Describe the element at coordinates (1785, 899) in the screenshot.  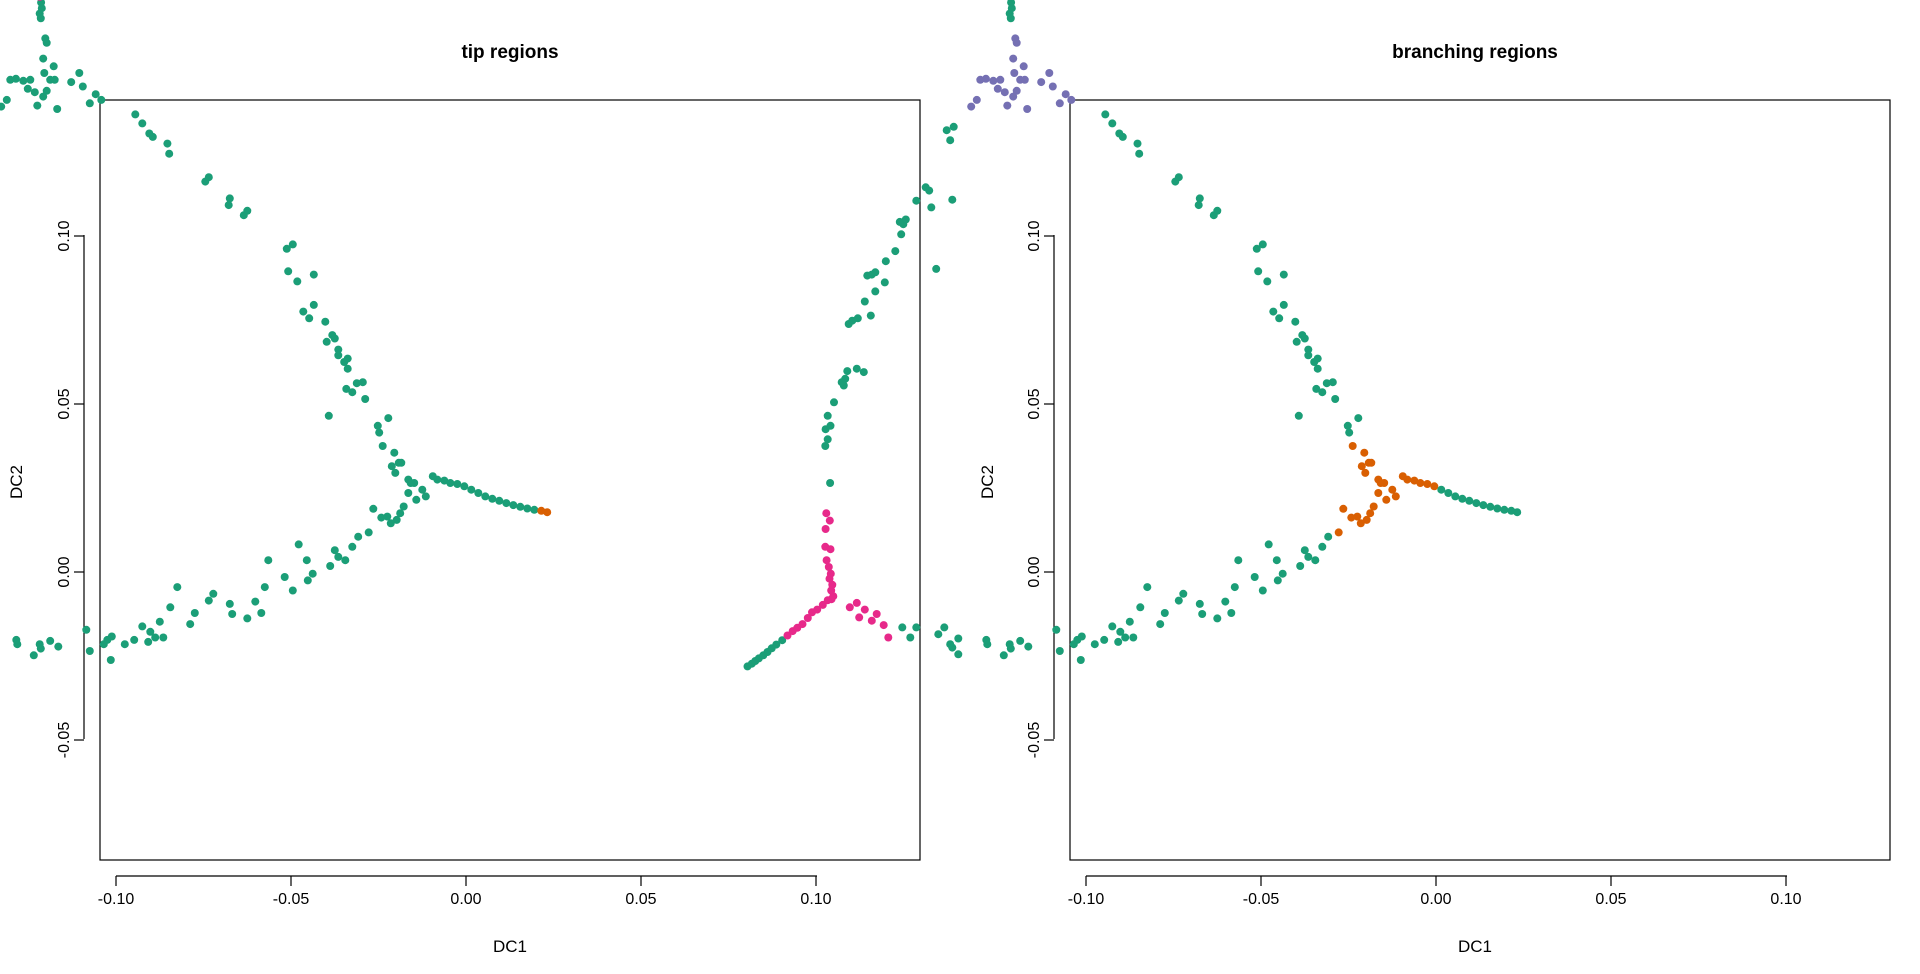
I see `x-tick-label: 0.10` at that location.